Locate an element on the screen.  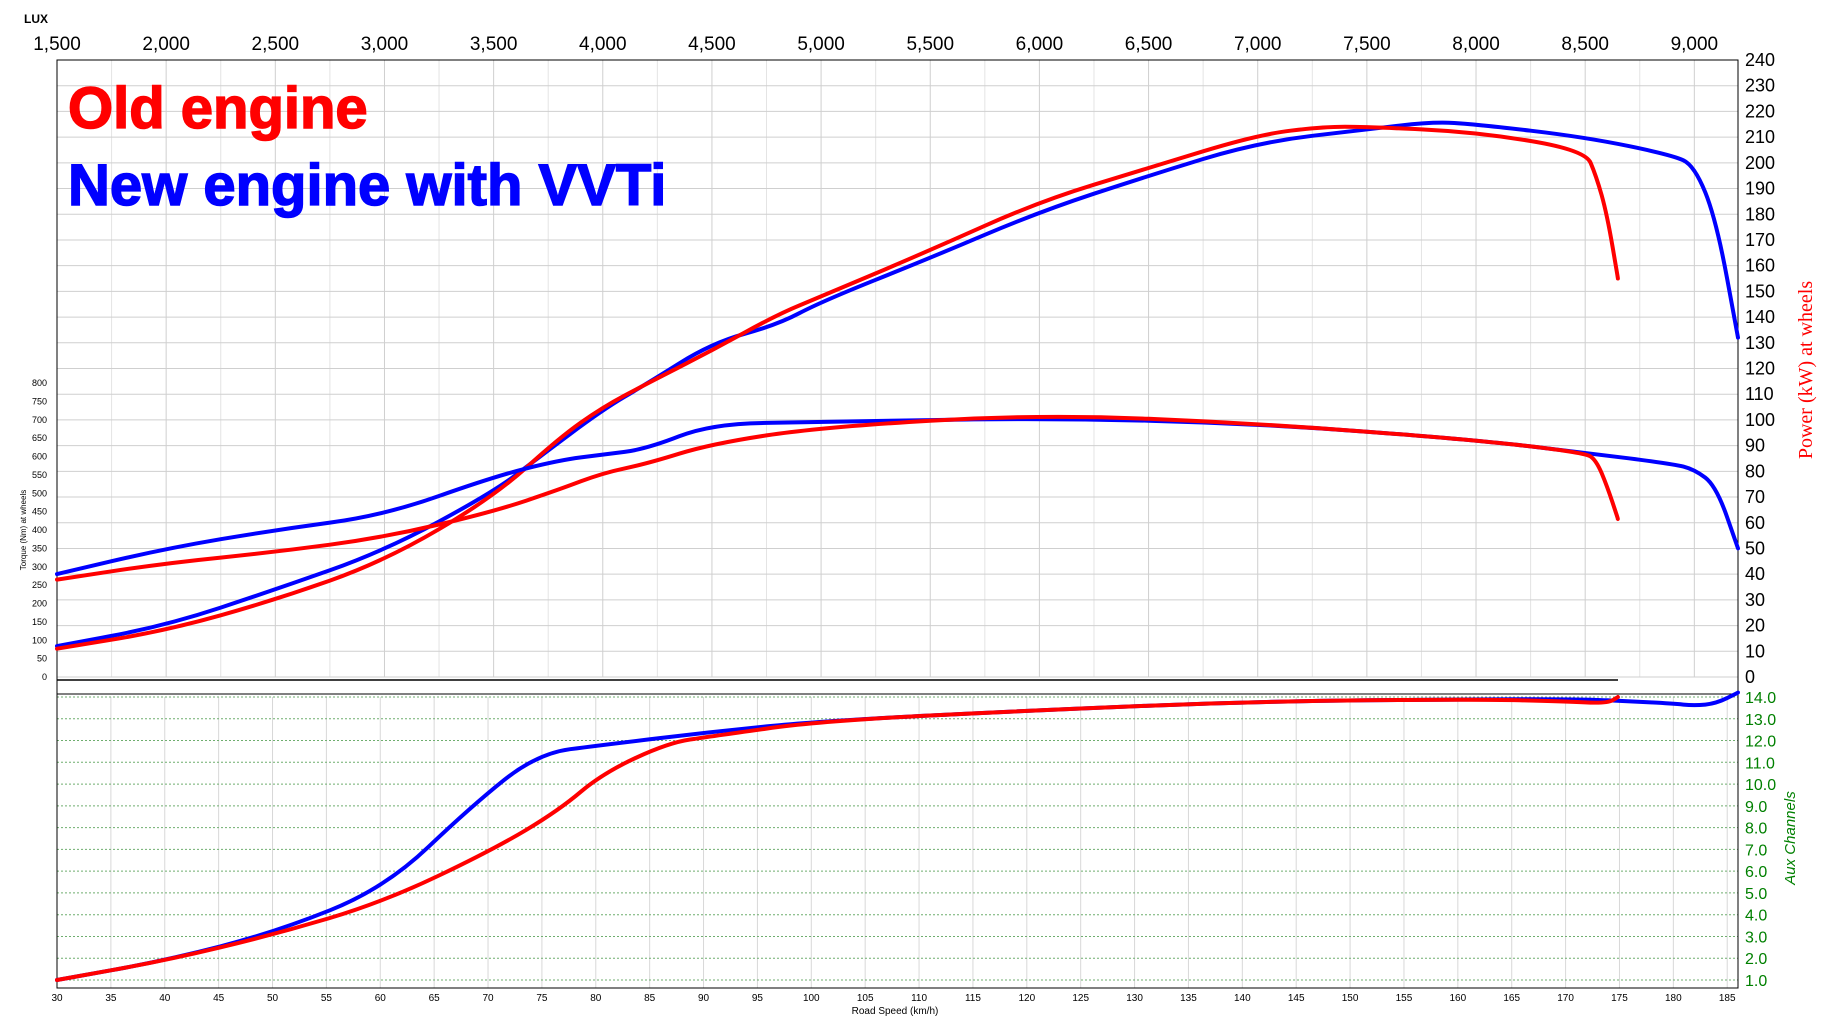
aux-axis-label: Aux Channels is located at coordinates (1790, 838).